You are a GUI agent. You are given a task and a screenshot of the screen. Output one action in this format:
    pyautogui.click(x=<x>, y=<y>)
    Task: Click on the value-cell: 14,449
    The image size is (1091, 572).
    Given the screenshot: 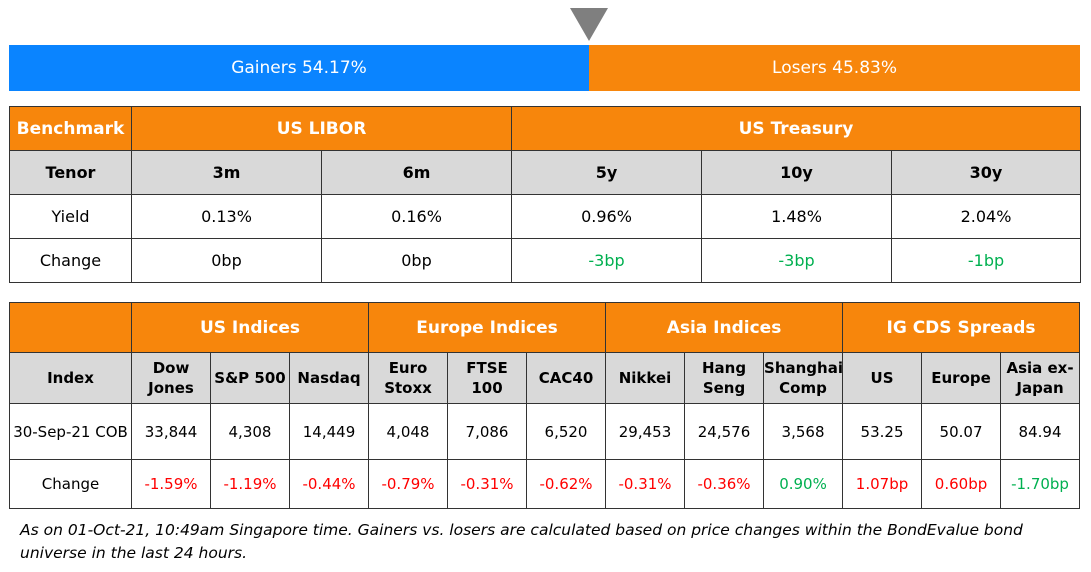 What is the action you would take?
    pyautogui.click(x=329, y=431)
    